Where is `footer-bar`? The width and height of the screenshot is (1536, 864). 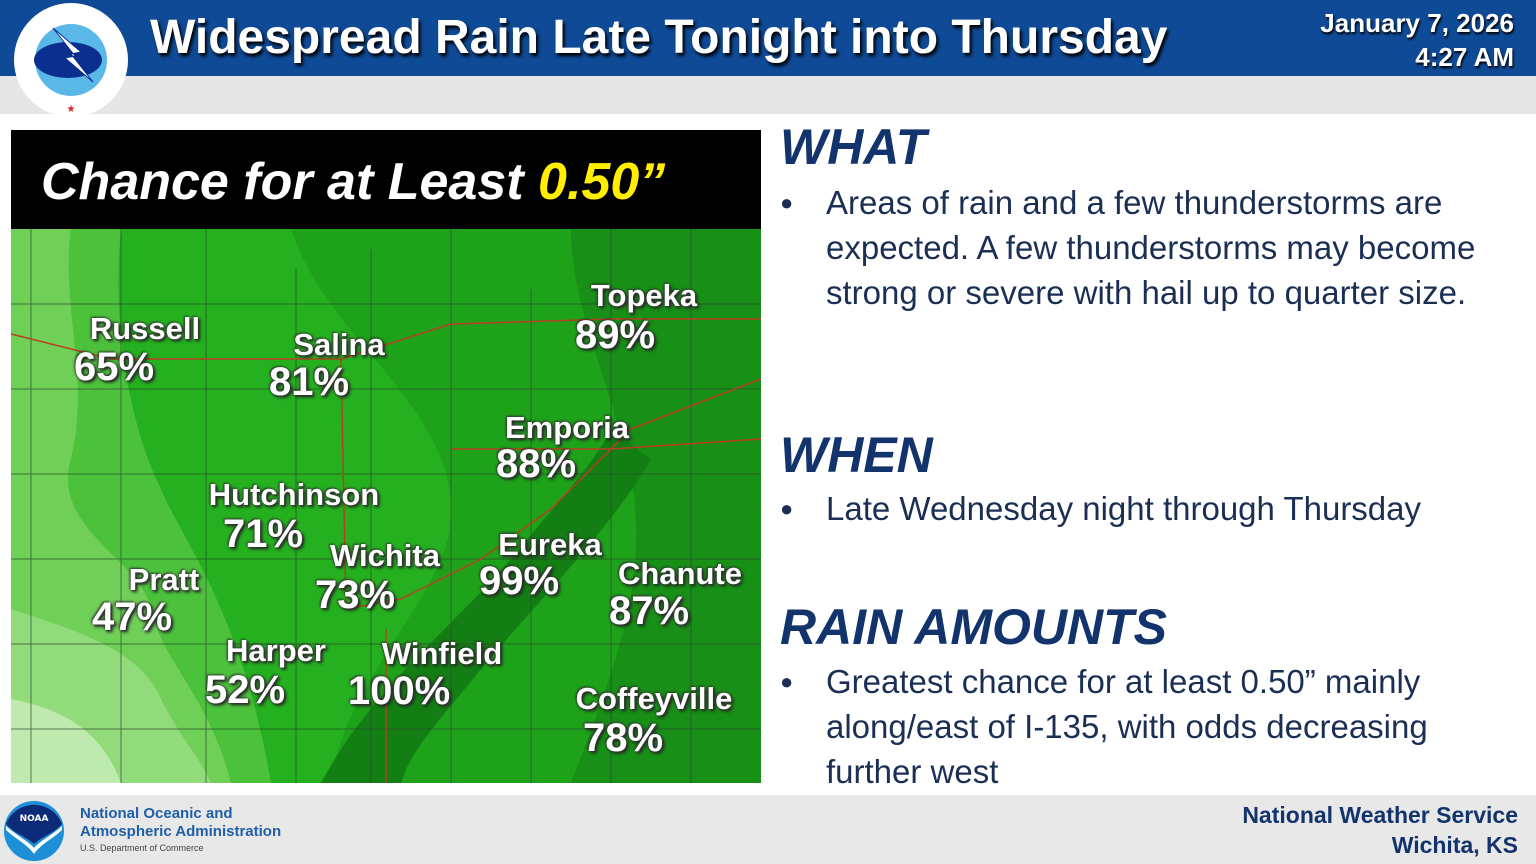 footer-bar is located at coordinates (768, 829).